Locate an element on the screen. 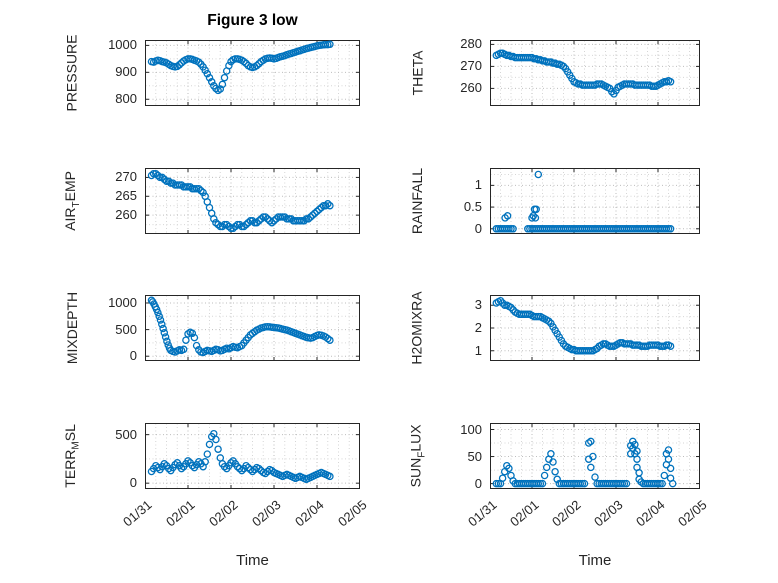 The height and width of the screenshot is (583, 778). y-axis-label: PRESSURE is located at coordinates (72, 73).